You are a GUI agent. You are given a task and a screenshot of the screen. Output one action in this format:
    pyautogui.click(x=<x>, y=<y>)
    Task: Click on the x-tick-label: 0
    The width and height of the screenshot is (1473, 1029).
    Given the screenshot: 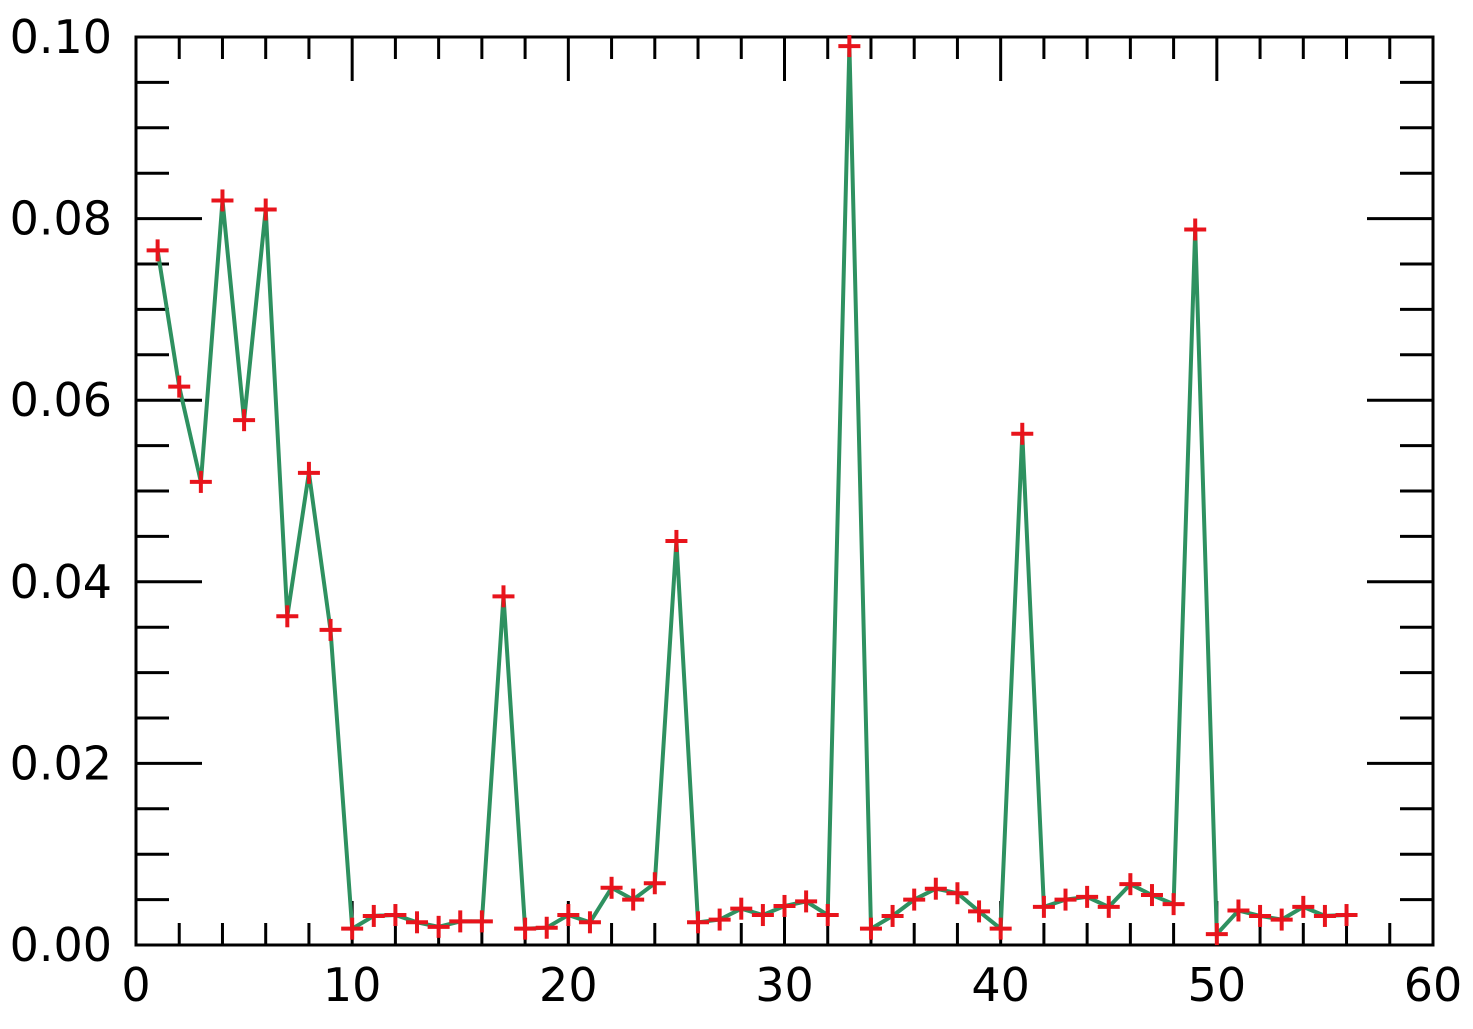 What is the action you would take?
    pyautogui.click(x=135, y=985)
    